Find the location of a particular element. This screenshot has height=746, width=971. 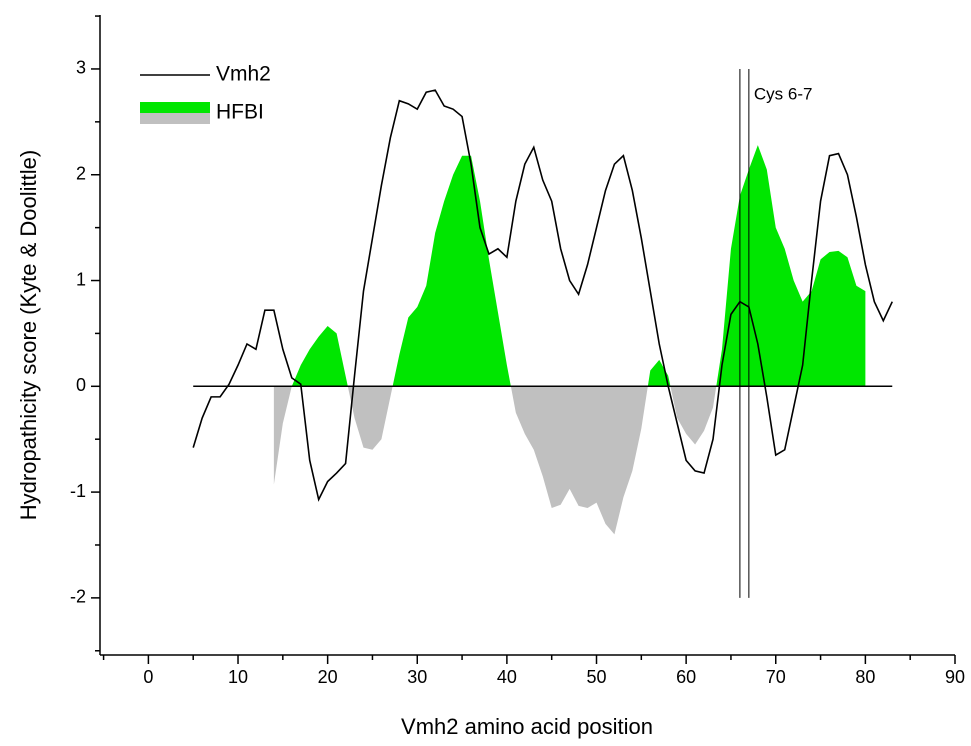

annotation: Cys 6-7 is located at coordinates (783, 93).